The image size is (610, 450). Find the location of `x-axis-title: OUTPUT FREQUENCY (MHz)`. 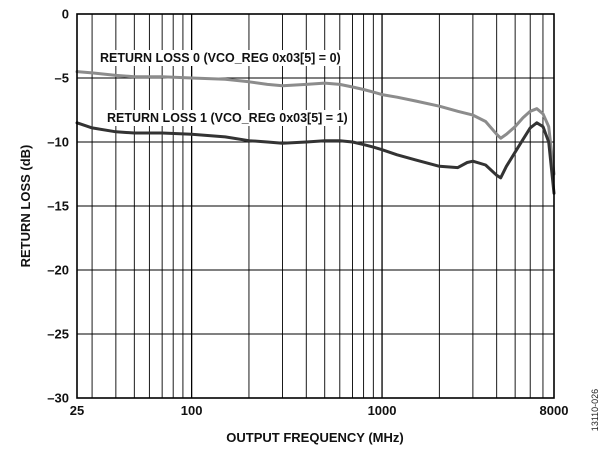

x-axis-title: OUTPUT FREQUENCY (MHz) is located at coordinates (314, 437).